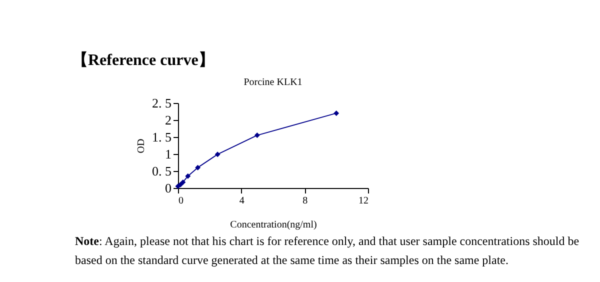 The image size is (600, 282). What do you see at coordinates (181, 201) in the screenshot?
I see `x-tick-label: 0` at bounding box center [181, 201].